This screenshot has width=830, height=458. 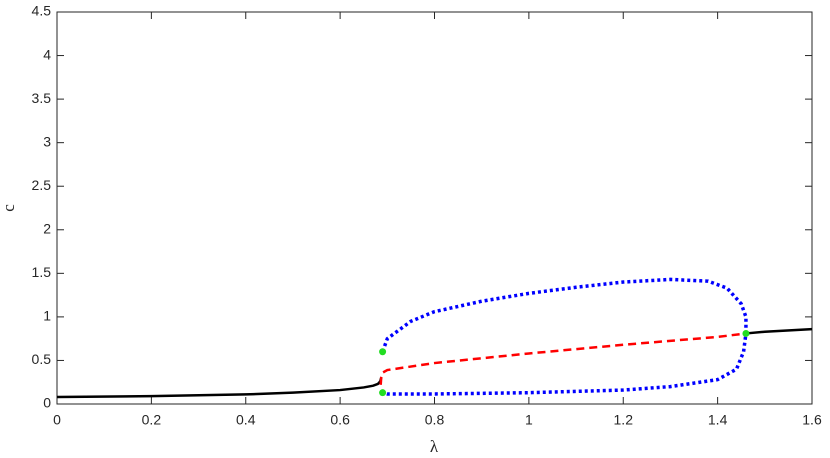 I want to click on y-axis-label: c, so click(x=9, y=208).